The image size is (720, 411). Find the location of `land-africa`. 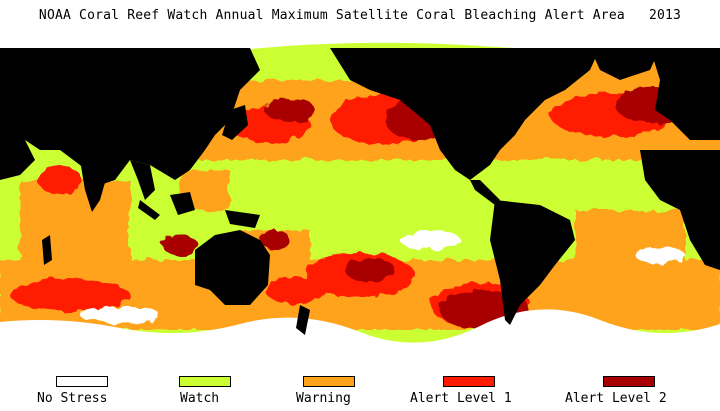

land-africa is located at coordinates (680, 210).